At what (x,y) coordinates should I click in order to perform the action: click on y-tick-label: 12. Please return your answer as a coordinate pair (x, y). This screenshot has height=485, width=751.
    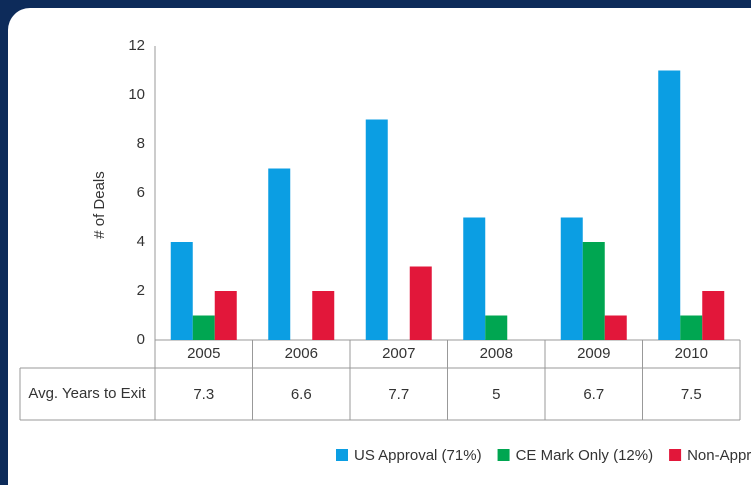
    Looking at the image, I should click on (136, 45).